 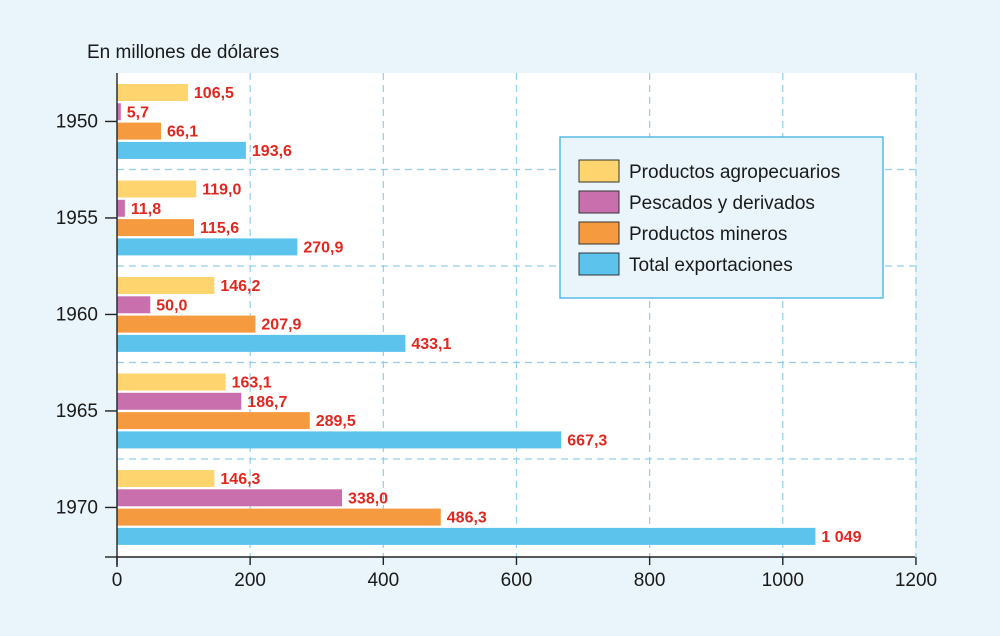 What do you see at coordinates (117, 580) in the screenshot?
I see `x-tick-label: 0` at bounding box center [117, 580].